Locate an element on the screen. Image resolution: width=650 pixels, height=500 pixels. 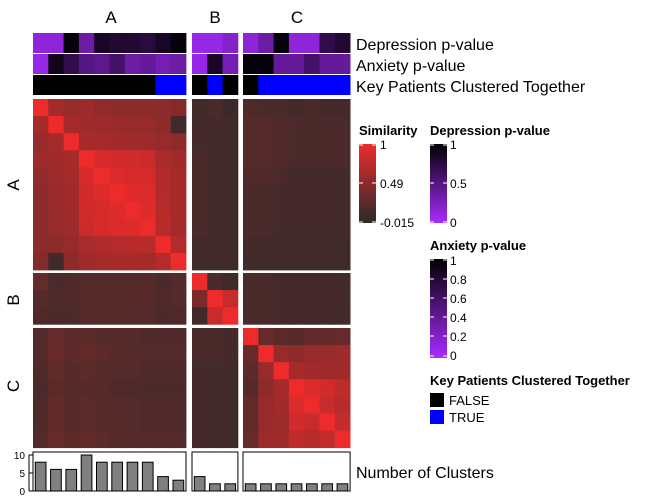
legend-anxiety-label-0: 0 is located at coordinates (453, 356).